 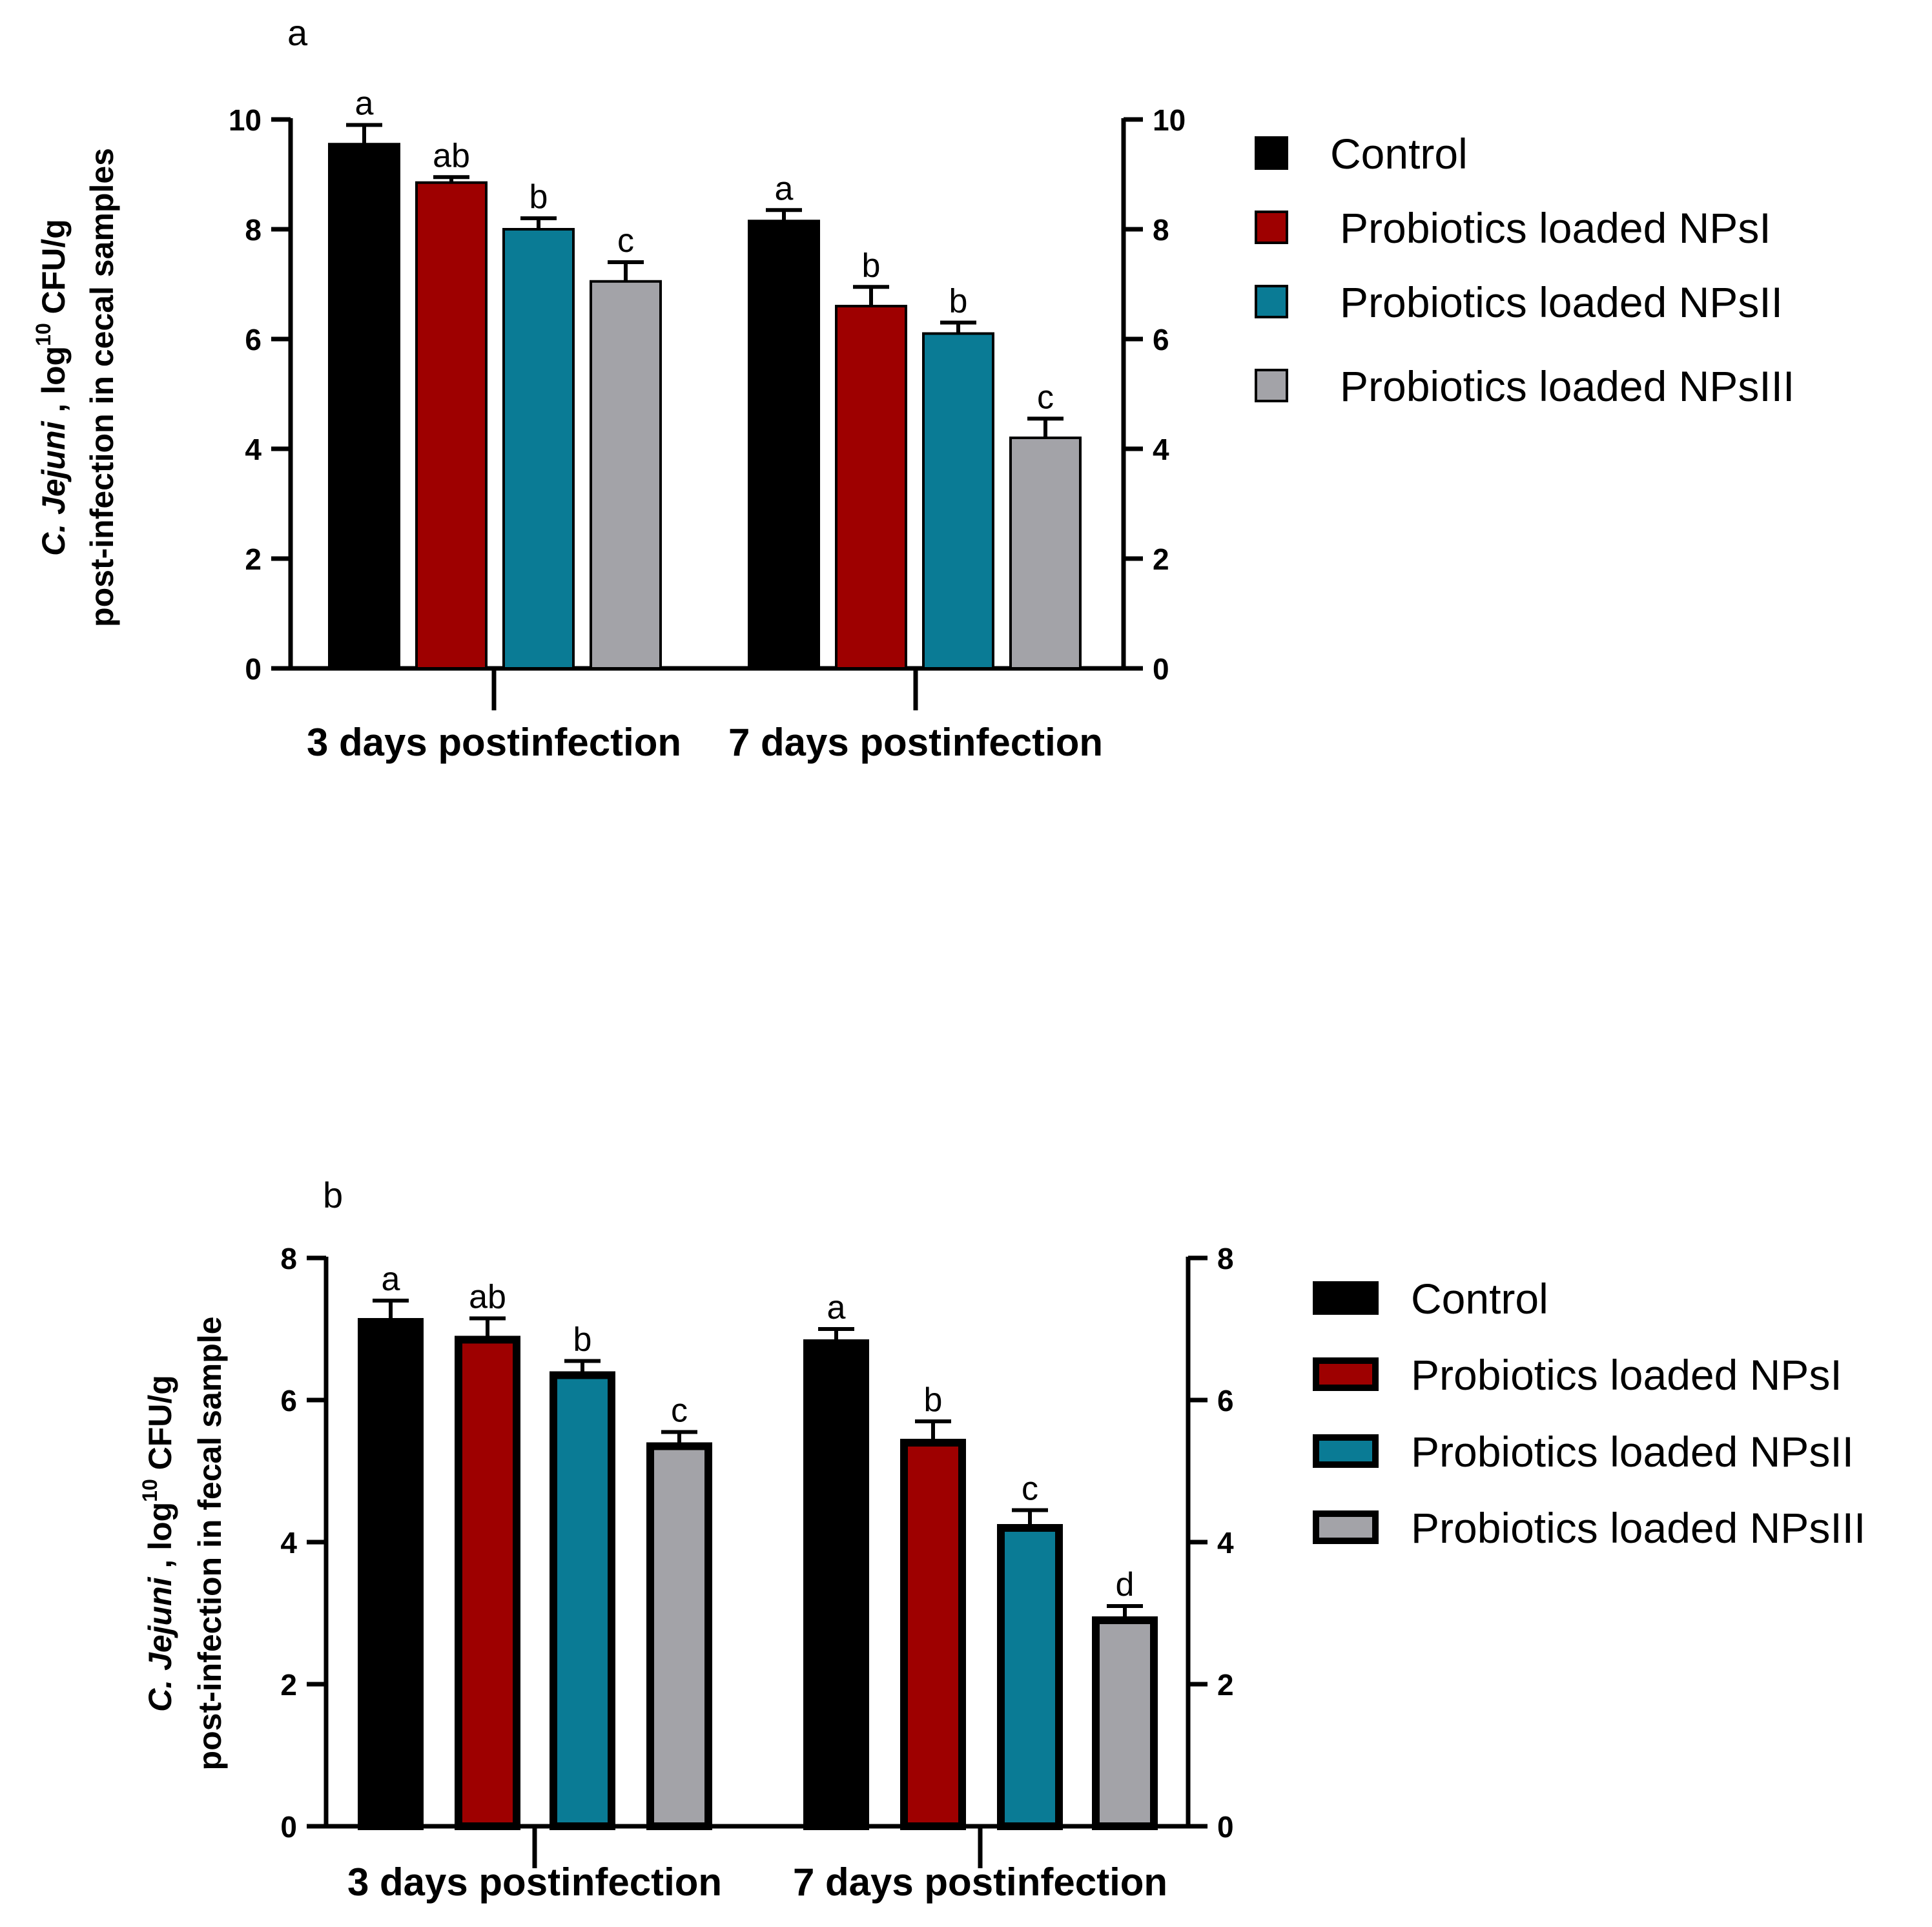 What do you see at coordinates (1125, 1584) in the screenshot?
I see `significance-label: d` at bounding box center [1125, 1584].